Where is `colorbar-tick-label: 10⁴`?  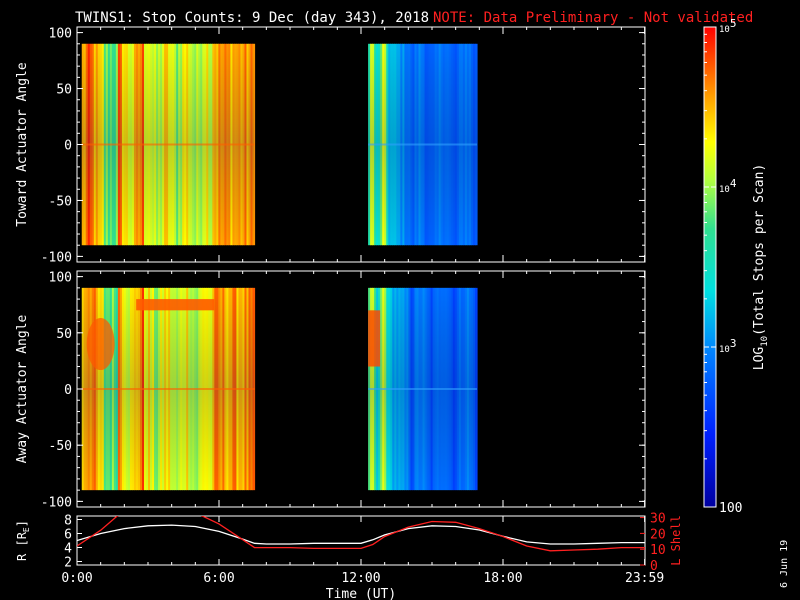 colorbar-tick-label: 10⁴ is located at coordinates (728, 186).